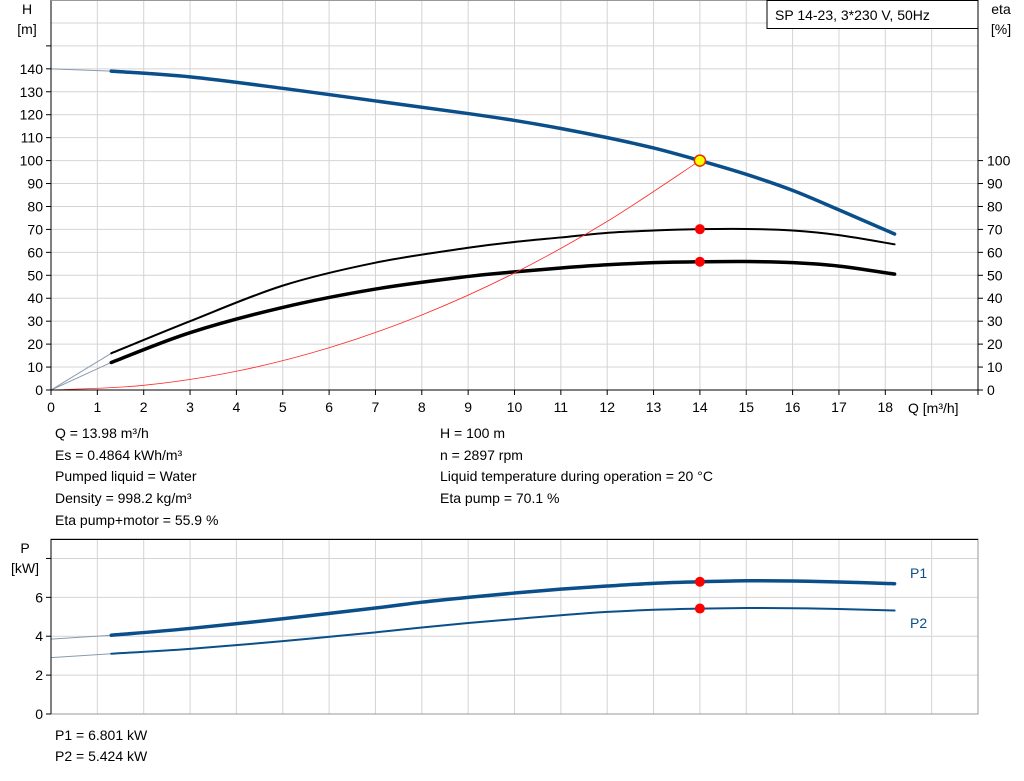  Describe the element at coordinates (995, 184) in the screenshot. I see `y-right-tick-label: 90` at that location.